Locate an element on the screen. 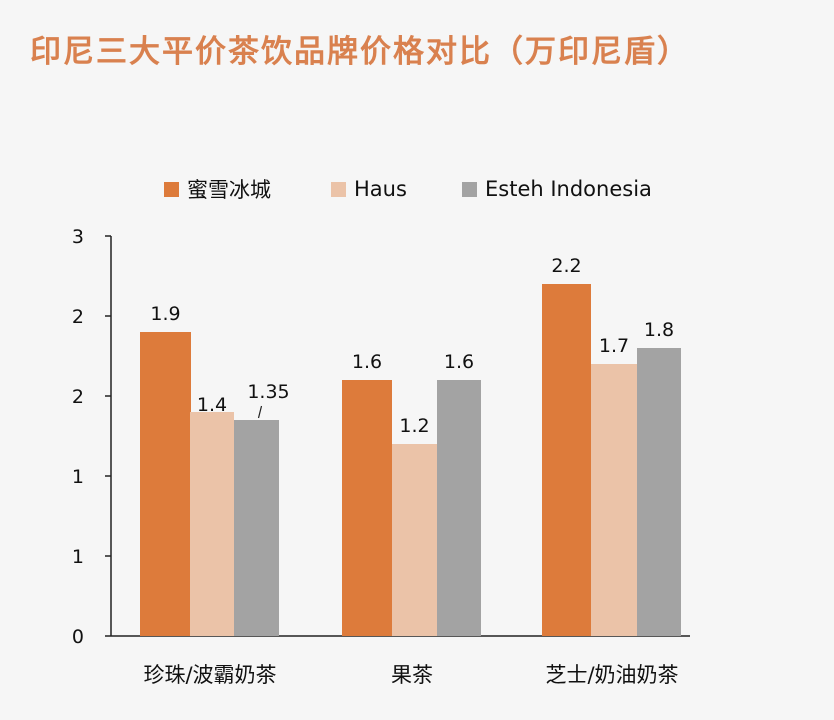 The image size is (834, 720). data-label-mixue-1: 1.9 is located at coordinates (165, 314).